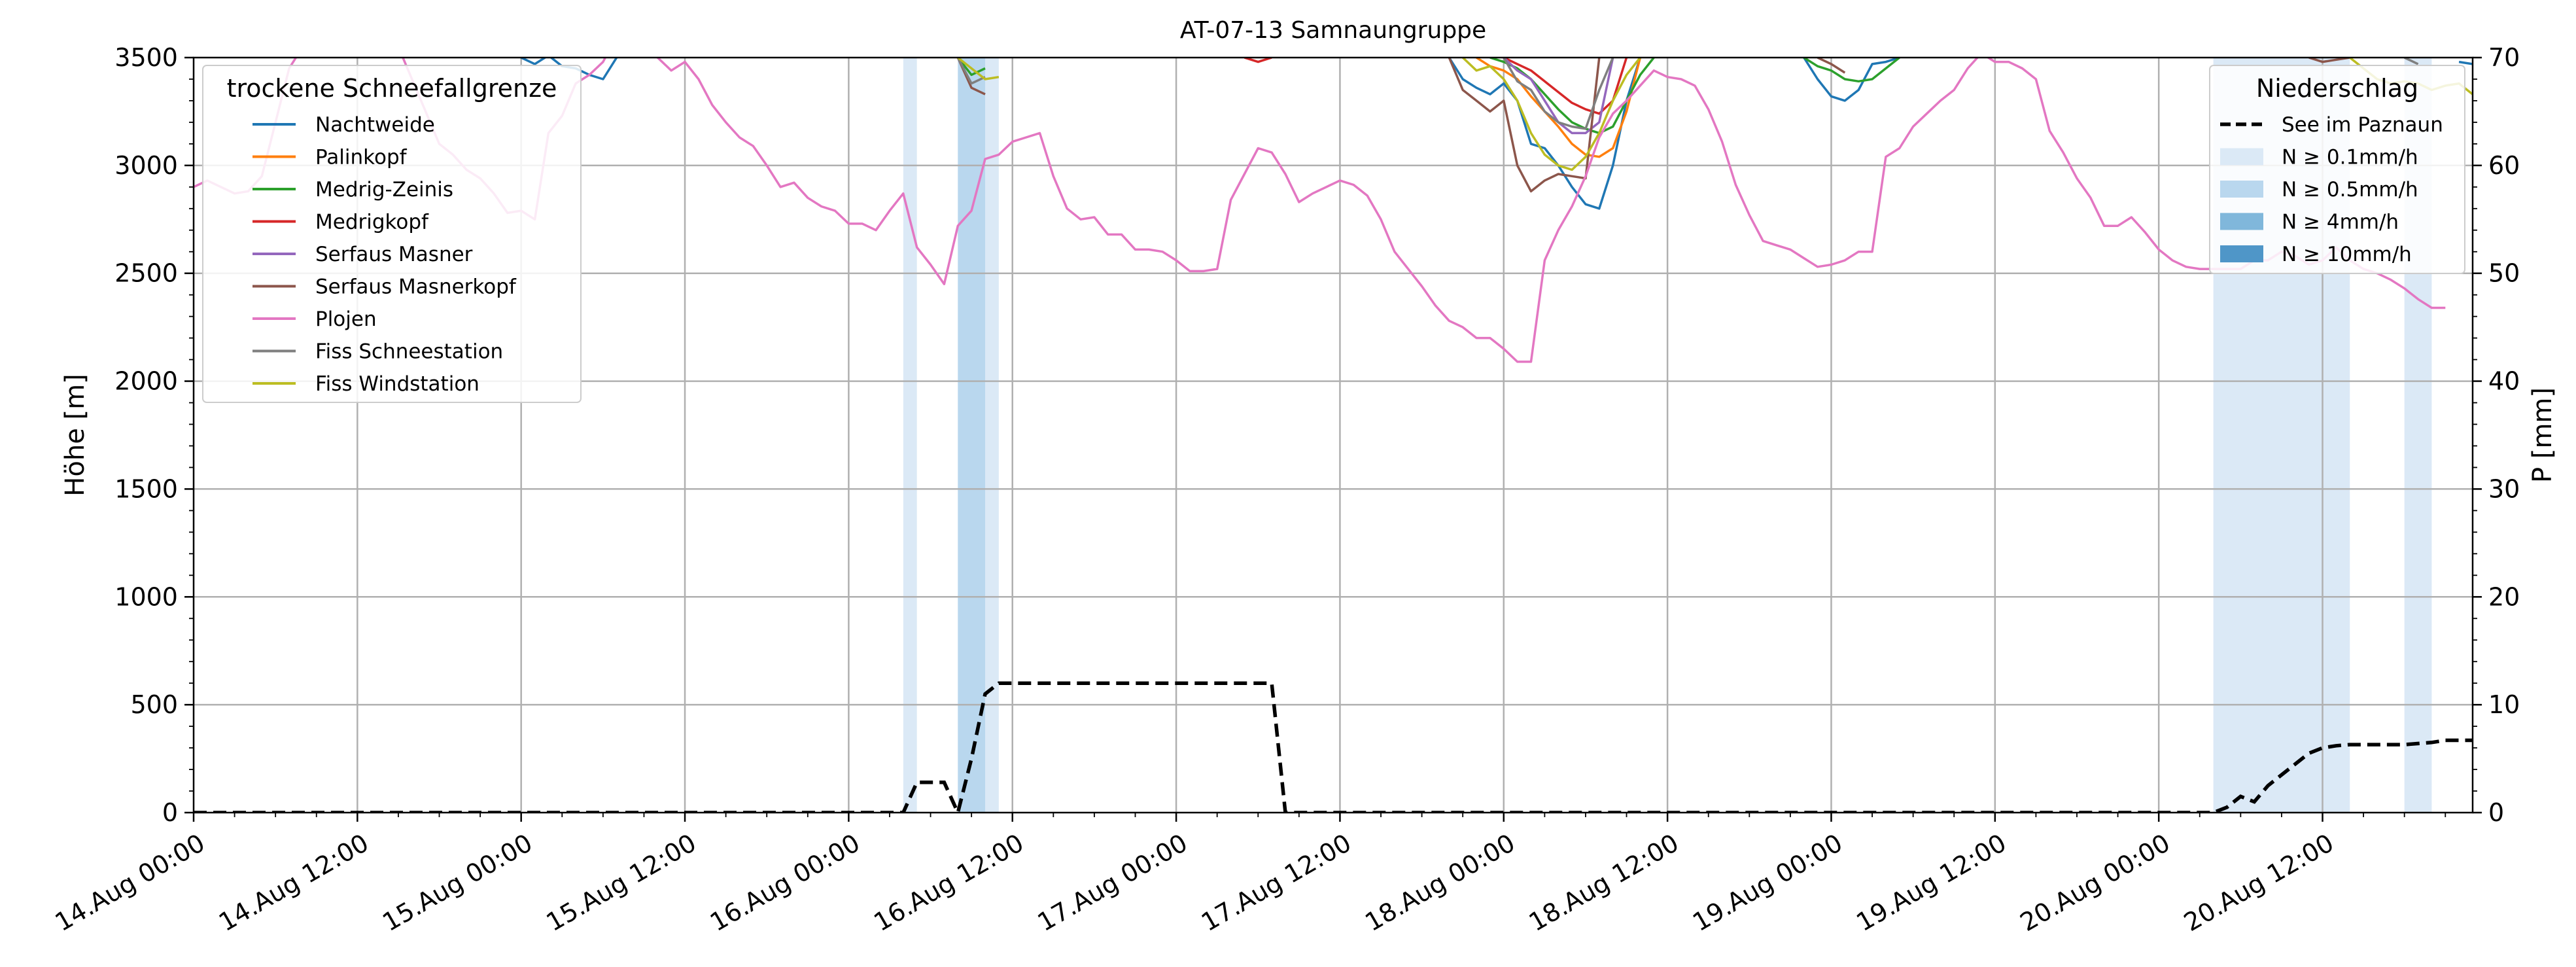 Image resolution: width=2576 pixels, height=967 pixels. Describe the element at coordinates (2504, 165) in the screenshot. I see `y2tick-label-6: 60` at that location.